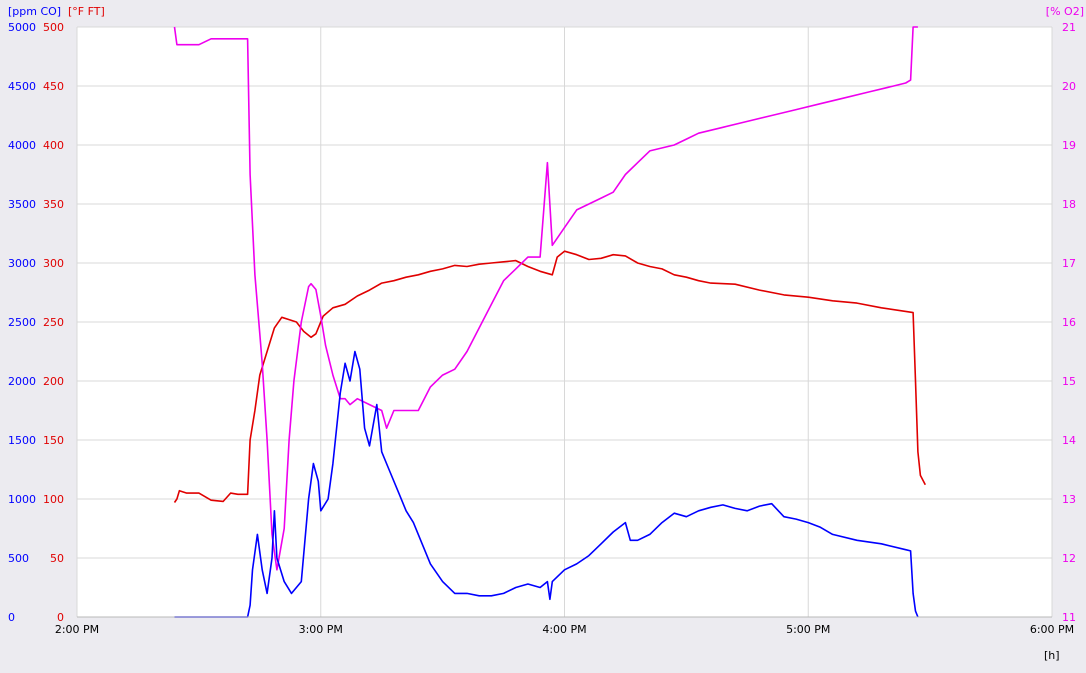 The width and height of the screenshot is (1086, 673). I want to click on x-tick-label: 5:00 PM, so click(808, 629).